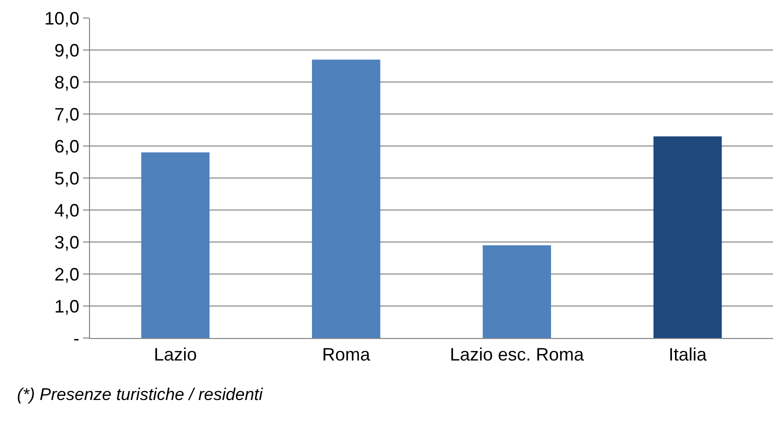 The image size is (778, 423). What do you see at coordinates (67, 114) in the screenshot?
I see `y-tick-label: 7,0` at bounding box center [67, 114].